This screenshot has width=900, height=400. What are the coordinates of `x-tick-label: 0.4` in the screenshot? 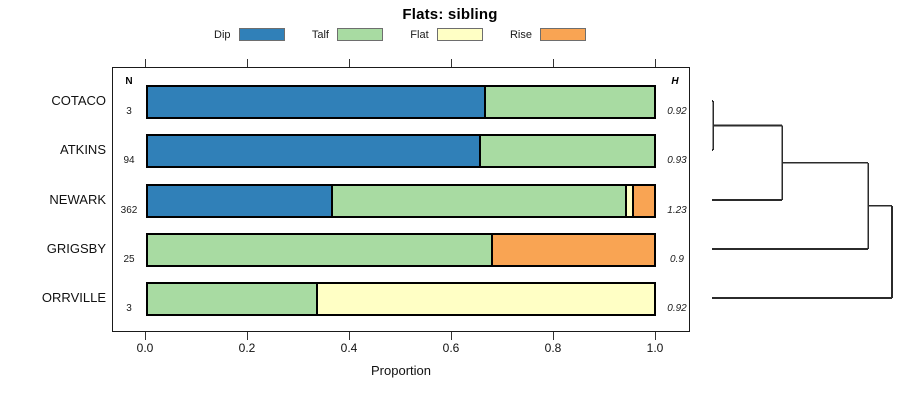 It's located at (349, 348).